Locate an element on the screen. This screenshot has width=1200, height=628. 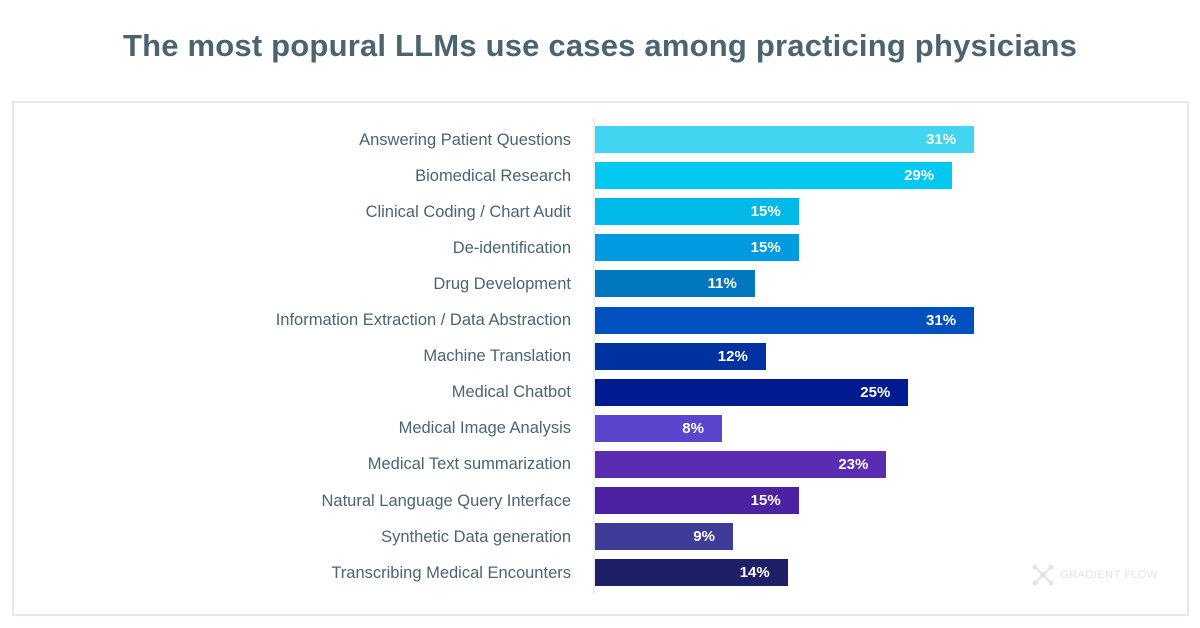
watermark-logo: GRADIENT FLOW is located at coordinates (1095, 575).